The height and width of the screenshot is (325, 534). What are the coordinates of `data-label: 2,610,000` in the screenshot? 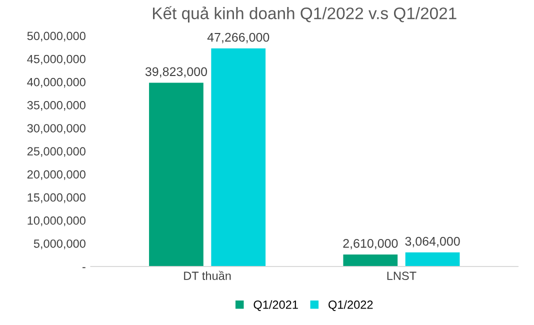 It's located at (370, 244).